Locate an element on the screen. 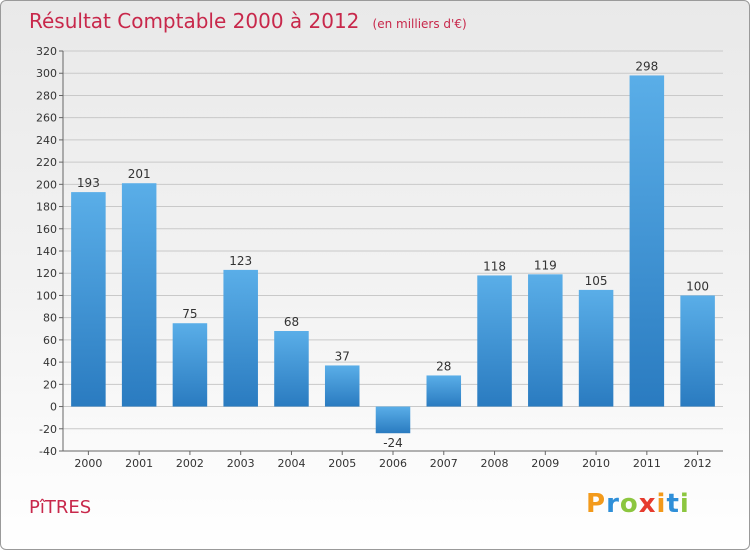 The image size is (750, 550). chart-unit-subtitle: (en milliers d'€) is located at coordinates (419, 24).